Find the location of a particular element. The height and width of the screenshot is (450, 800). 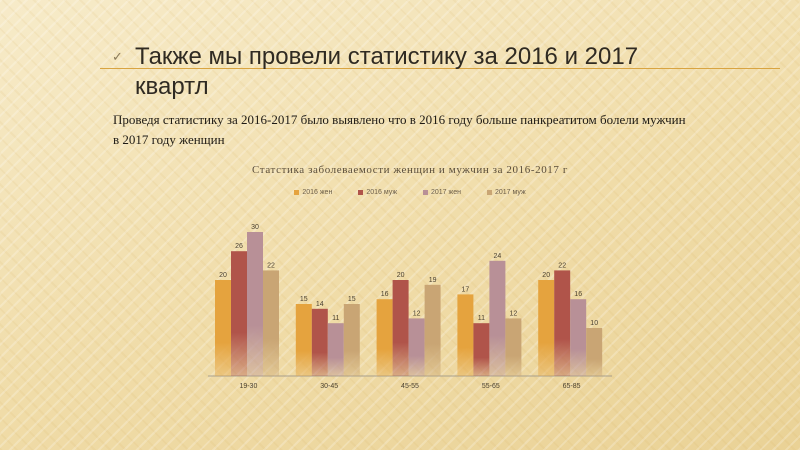

legend-item: 2016 жен is located at coordinates (313, 192).